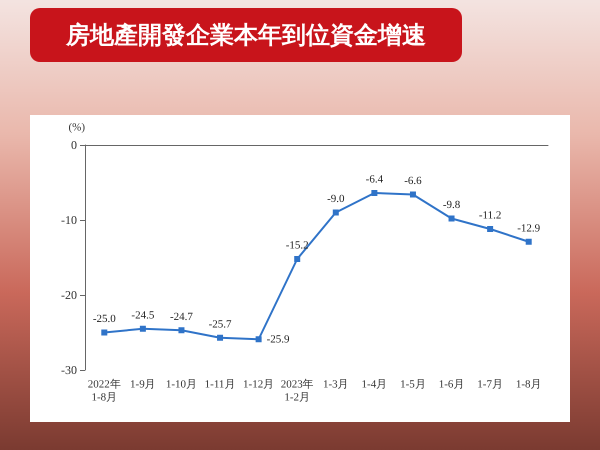 This screenshot has width=600, height=450. What do you see at coordinates (490, 384) in the screenshot?
I see `x-tick-label: 1-7月` at bounding box center [490, 384].